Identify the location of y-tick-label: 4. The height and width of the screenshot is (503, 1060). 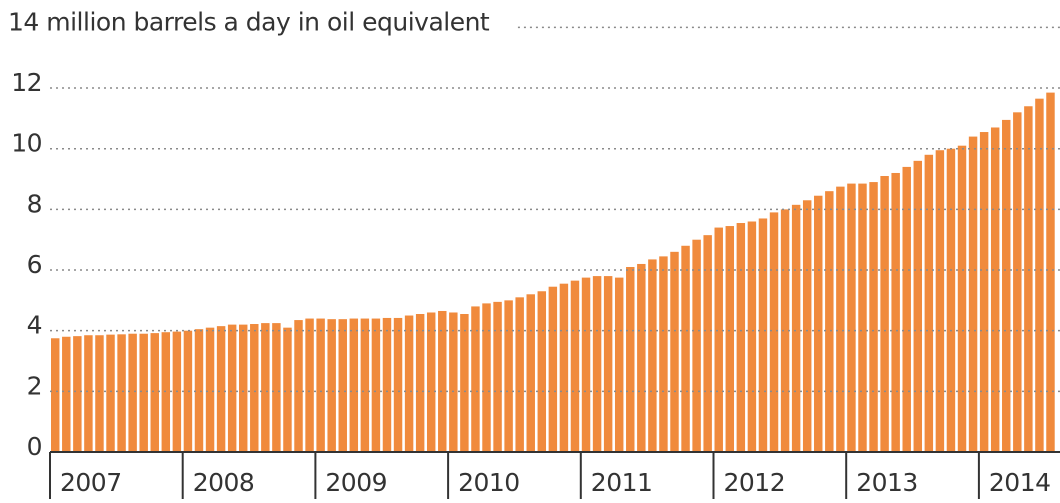
(34, 325).